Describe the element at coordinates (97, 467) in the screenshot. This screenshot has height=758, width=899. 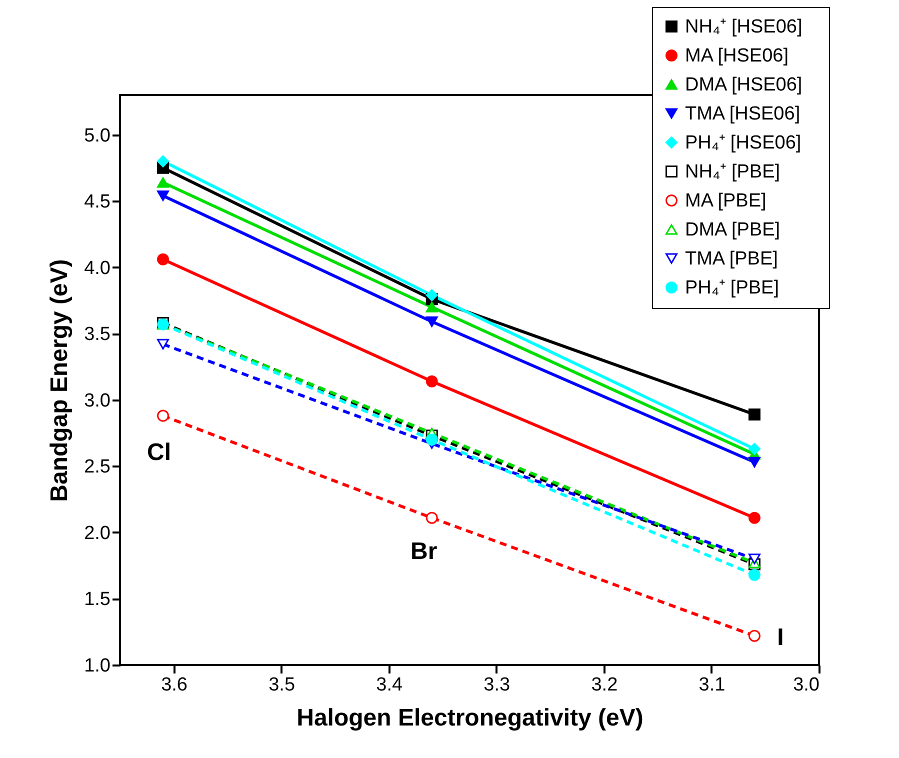
I see `y-tick-label: 2.5` at that location.